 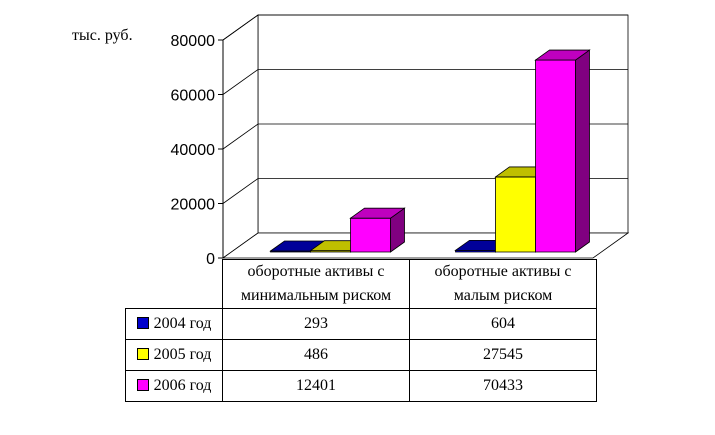 I want to click on bar-side, so click(x=582, y=151).